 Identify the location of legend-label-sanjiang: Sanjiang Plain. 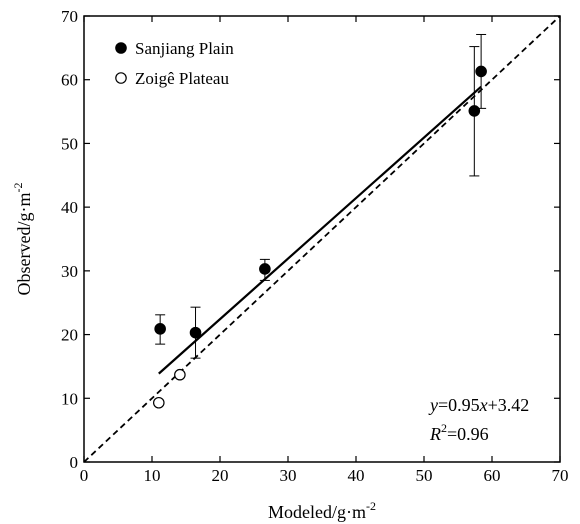
(184, 48).